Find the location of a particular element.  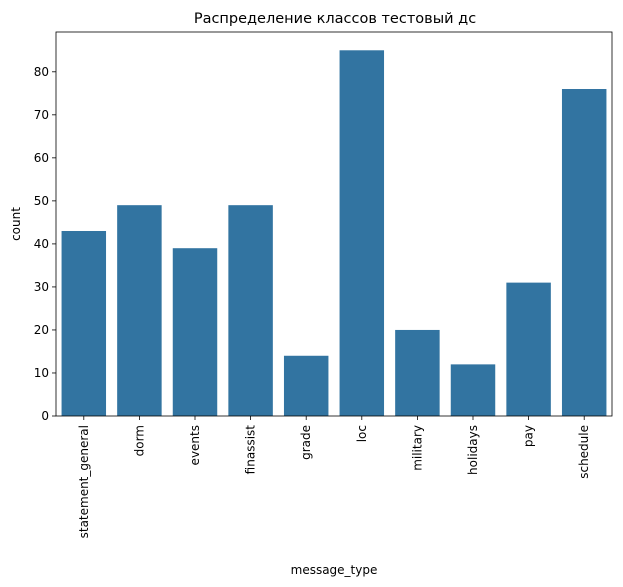

bar-military is located at coordinates (417, 372).